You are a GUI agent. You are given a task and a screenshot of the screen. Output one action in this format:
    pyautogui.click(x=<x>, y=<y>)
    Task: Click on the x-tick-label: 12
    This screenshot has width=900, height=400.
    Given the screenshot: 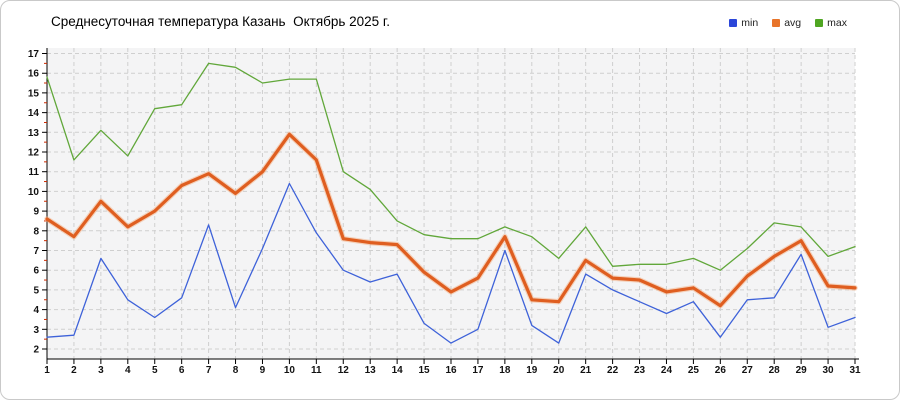 What is the action you would take?
    pyautogui.click(x=344, y=370)
    